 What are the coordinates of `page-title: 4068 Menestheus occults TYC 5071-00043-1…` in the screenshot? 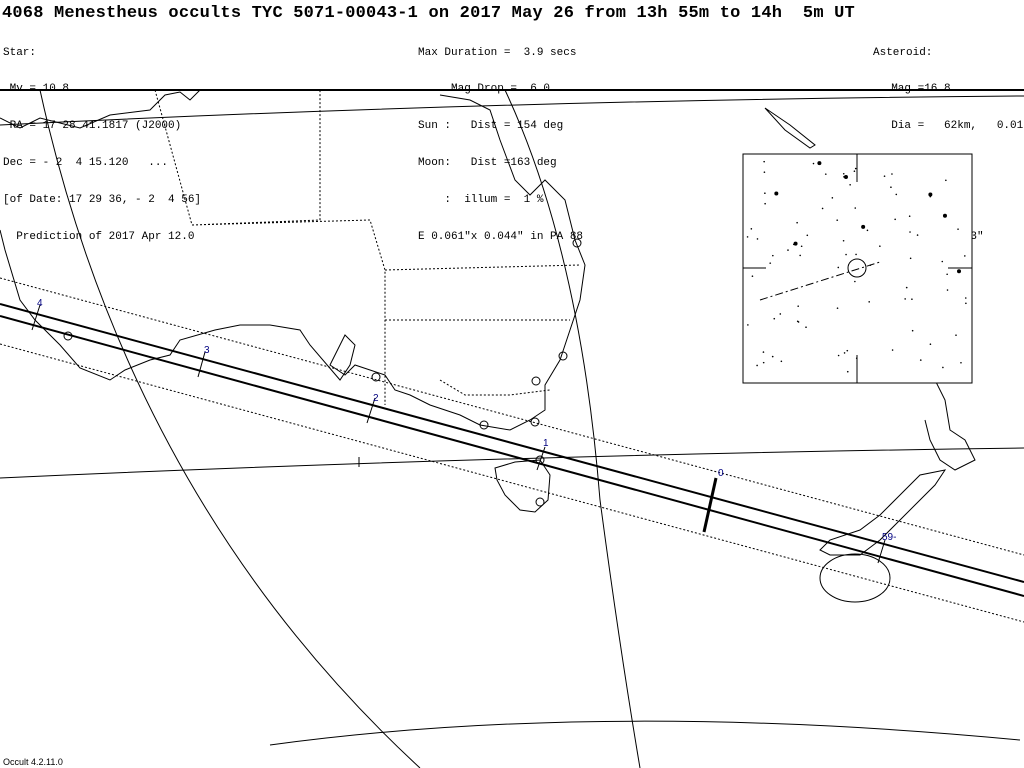 It's located at (428, 13).